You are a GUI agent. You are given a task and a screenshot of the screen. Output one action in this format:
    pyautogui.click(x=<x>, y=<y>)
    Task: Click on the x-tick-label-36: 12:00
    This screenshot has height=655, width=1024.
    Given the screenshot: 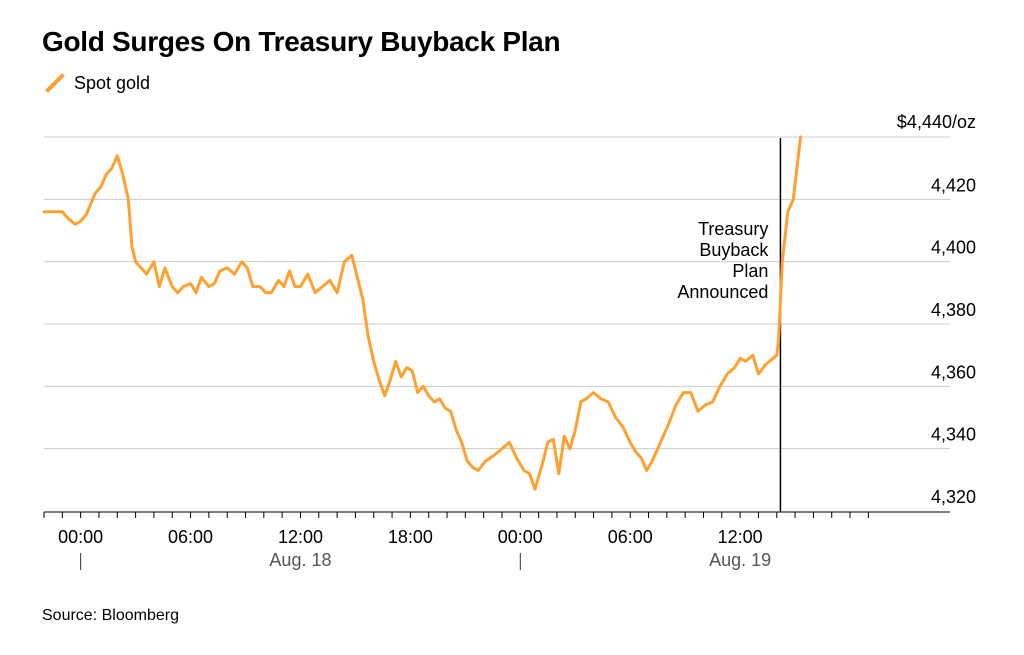 What is the action you would take?
    pyautogui.click(x=740, y=537)
    